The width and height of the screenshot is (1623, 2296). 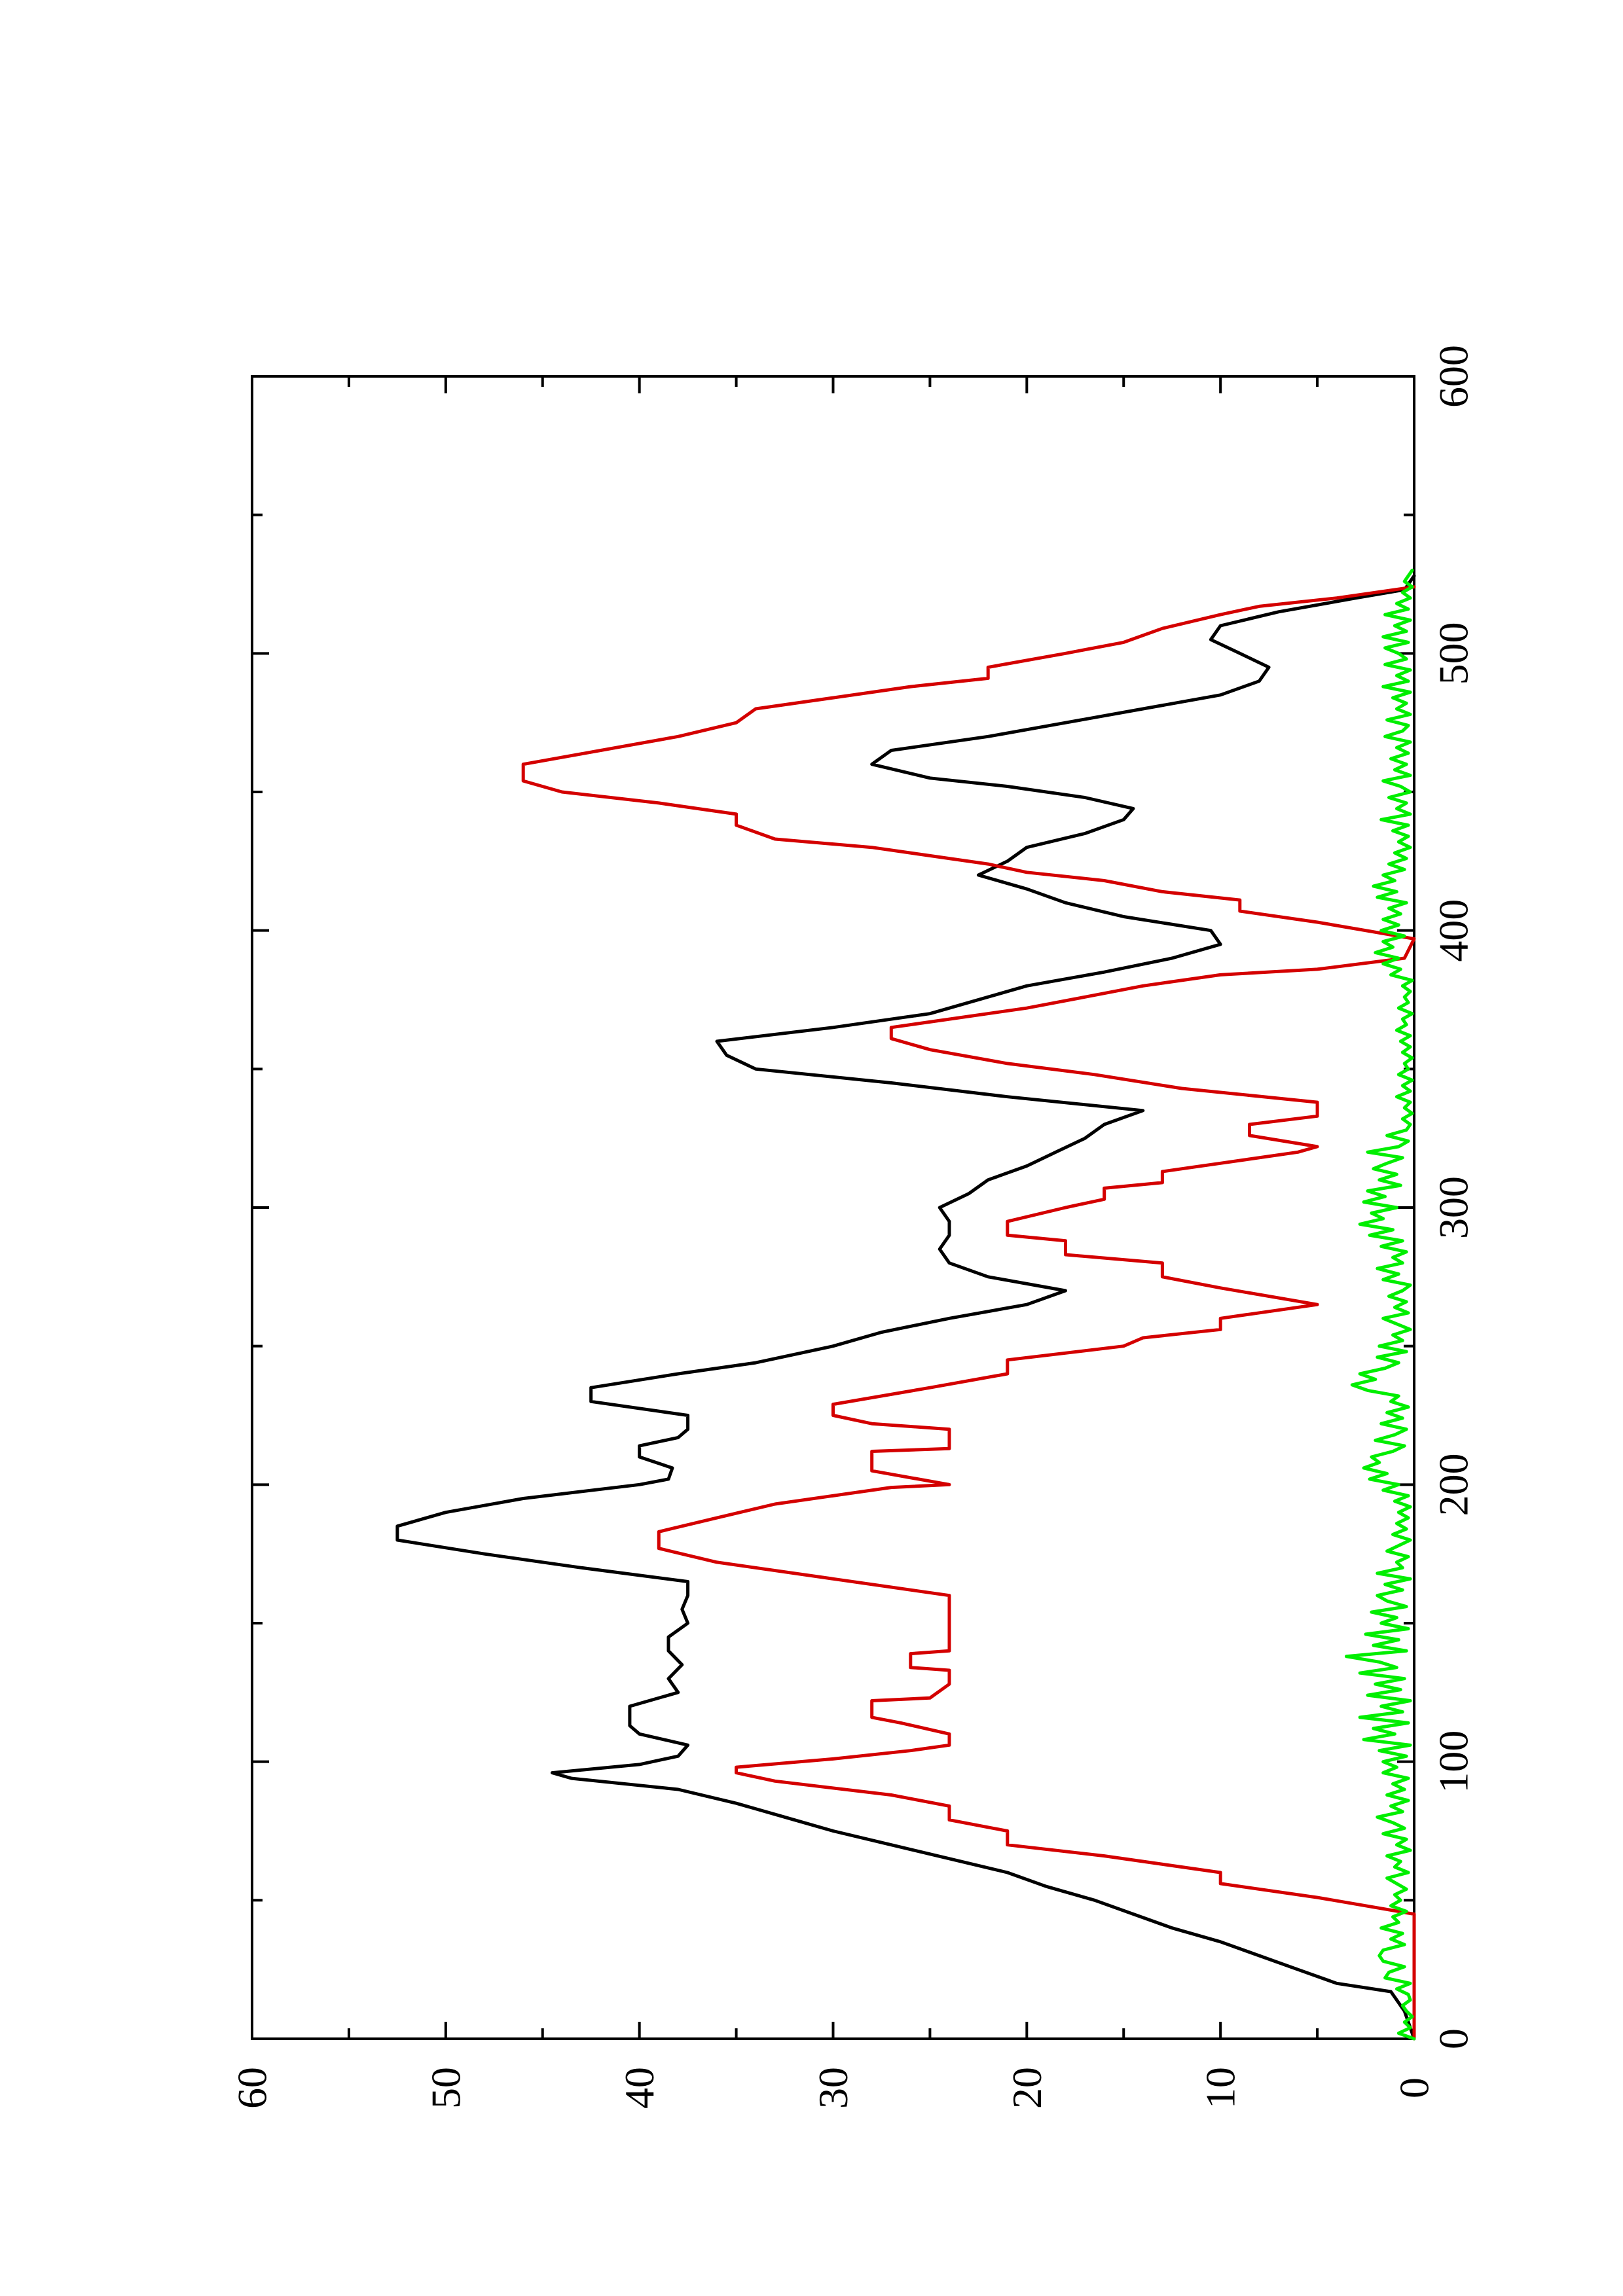 What do you see at coordinates (833, 2088) in the screenshot?
I see `y-tick-label: 30` at bounding box center [833, 2088].